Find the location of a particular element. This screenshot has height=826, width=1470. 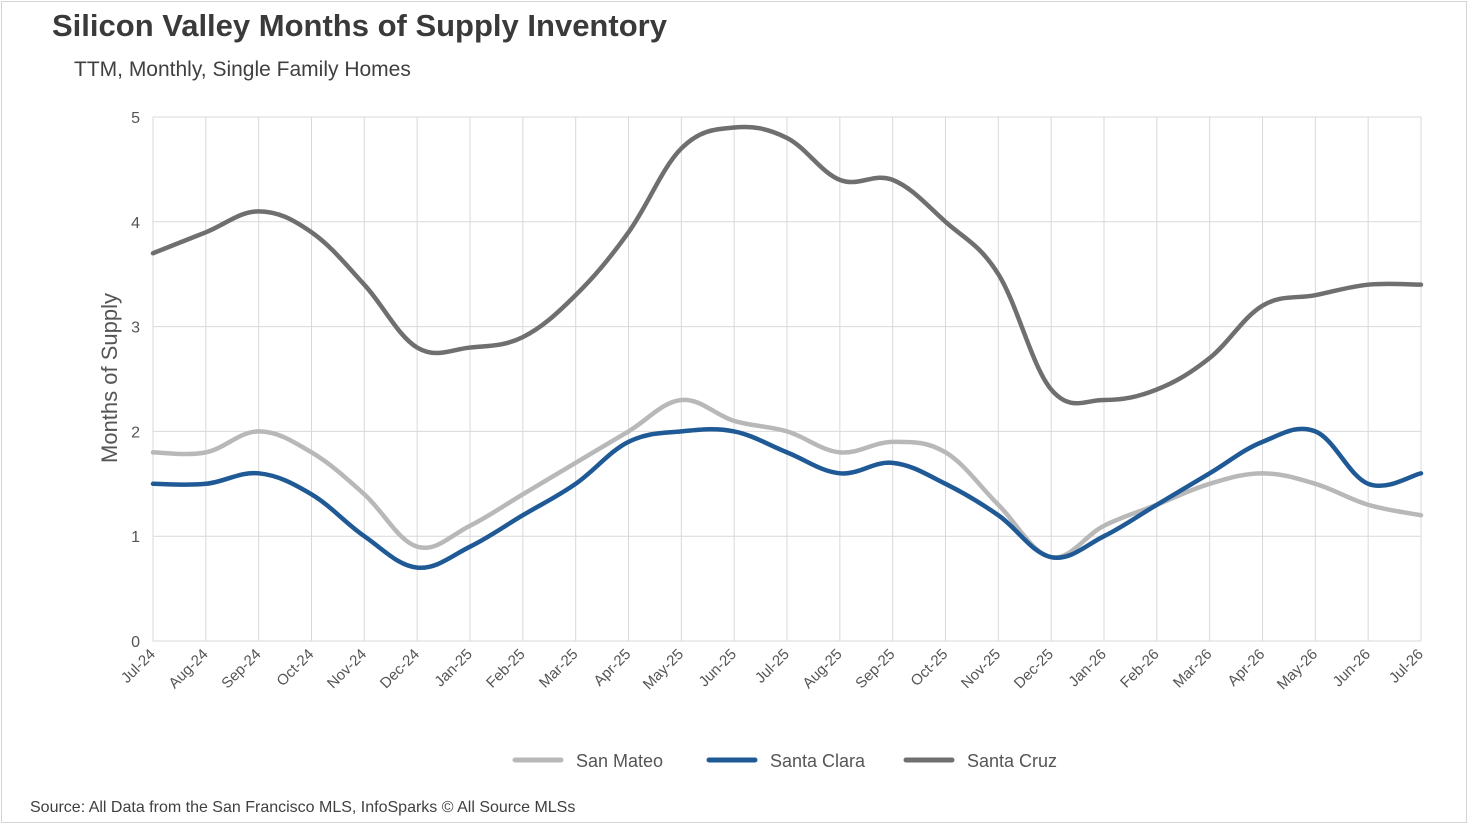

x-tick-label: Jun-26 is located at coordinates (1352, 668).